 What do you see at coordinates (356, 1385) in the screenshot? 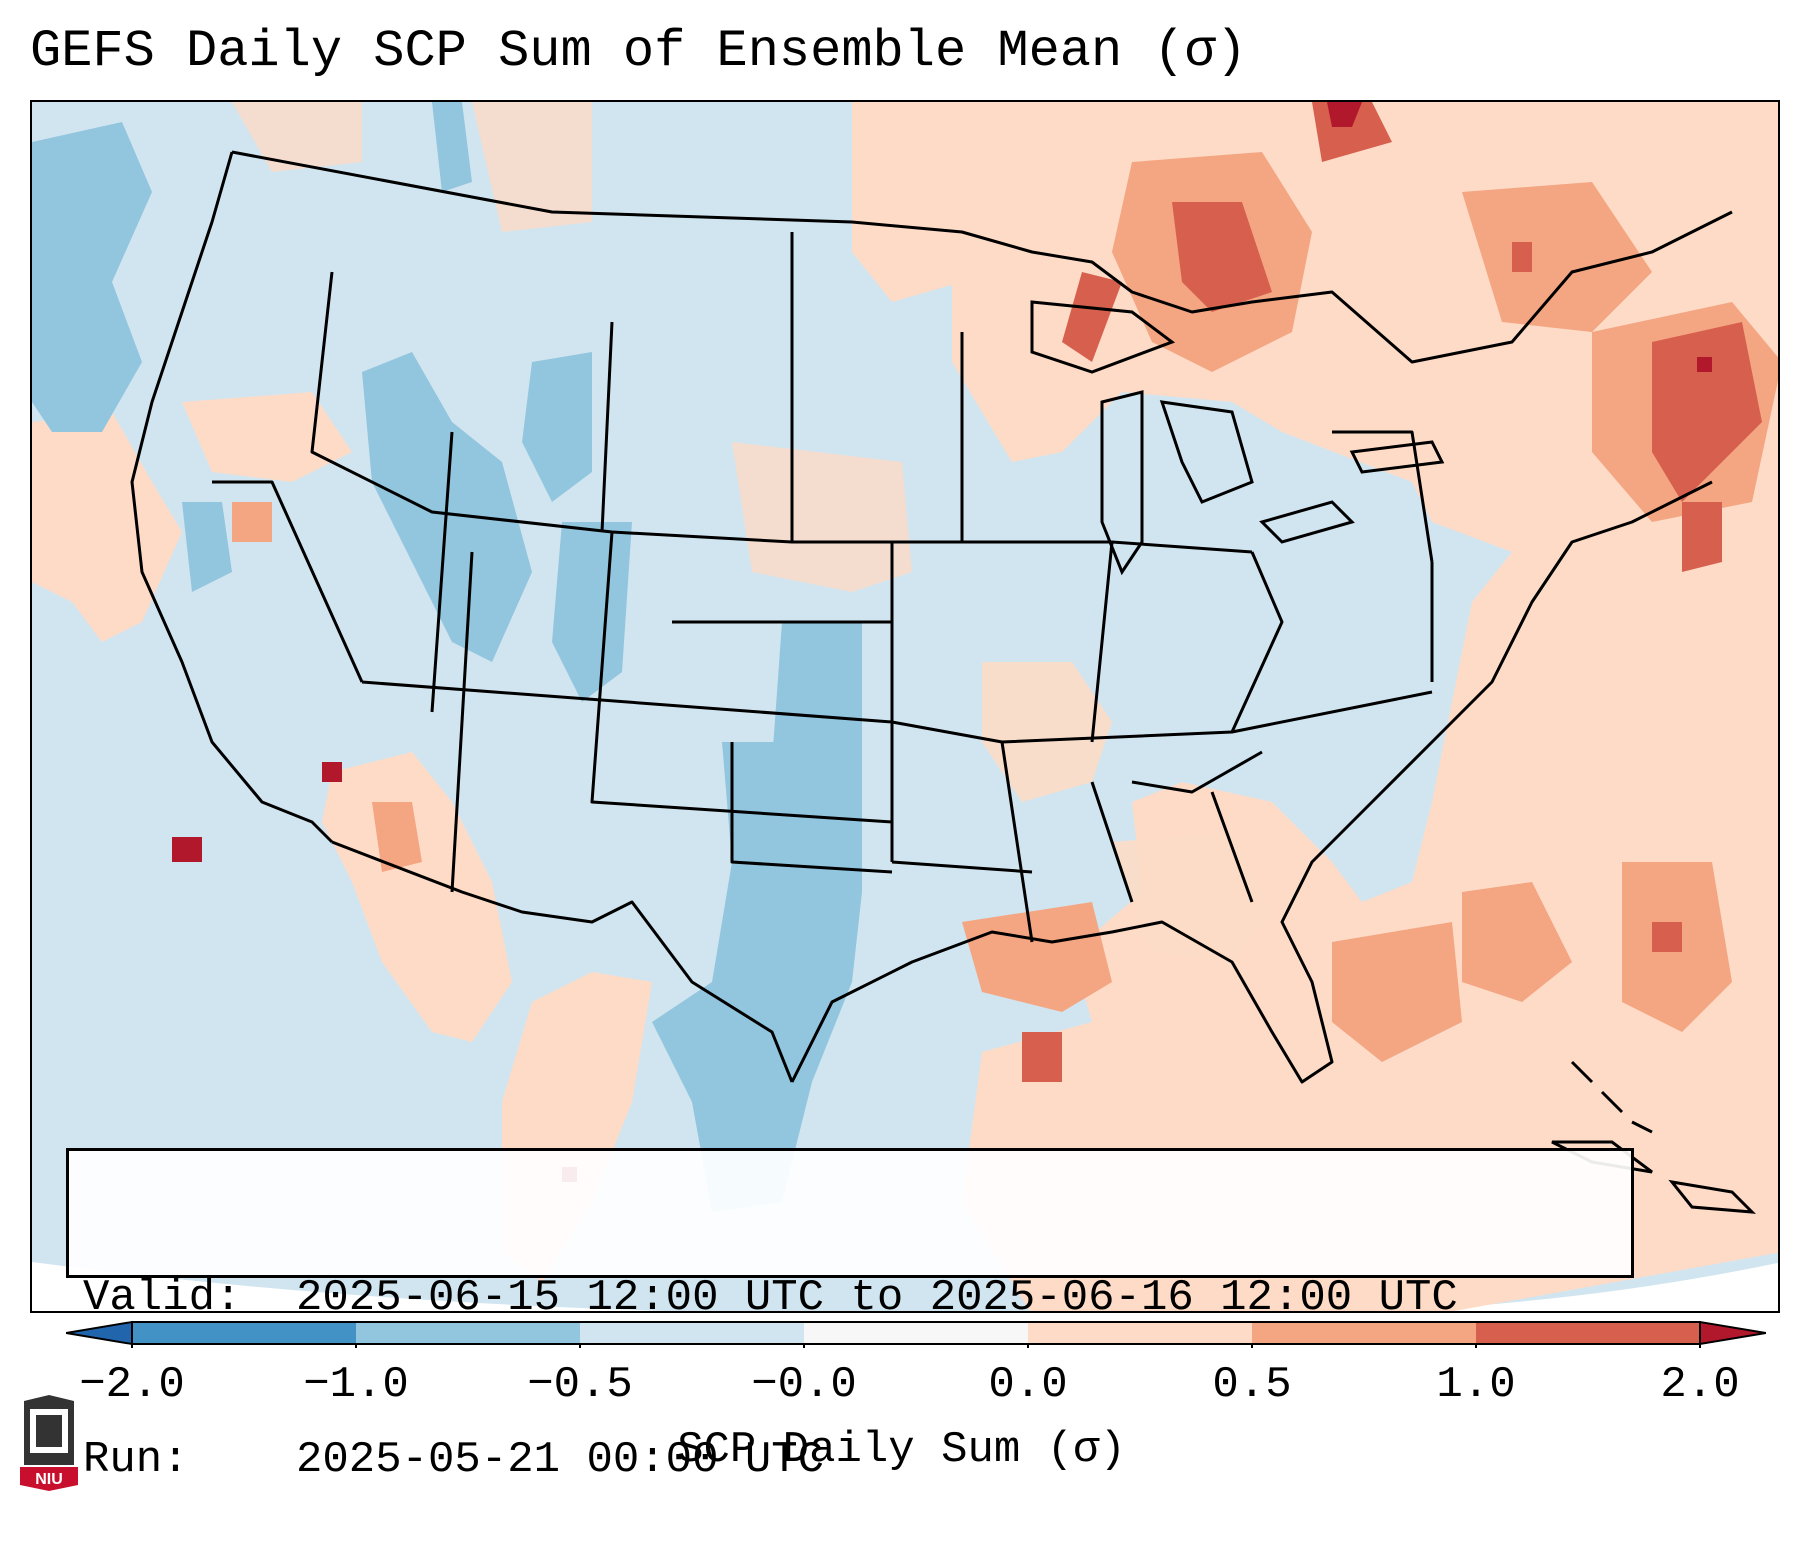
I see `colorbar-tick-label: −1.0` at bounding box center [356, 1385].